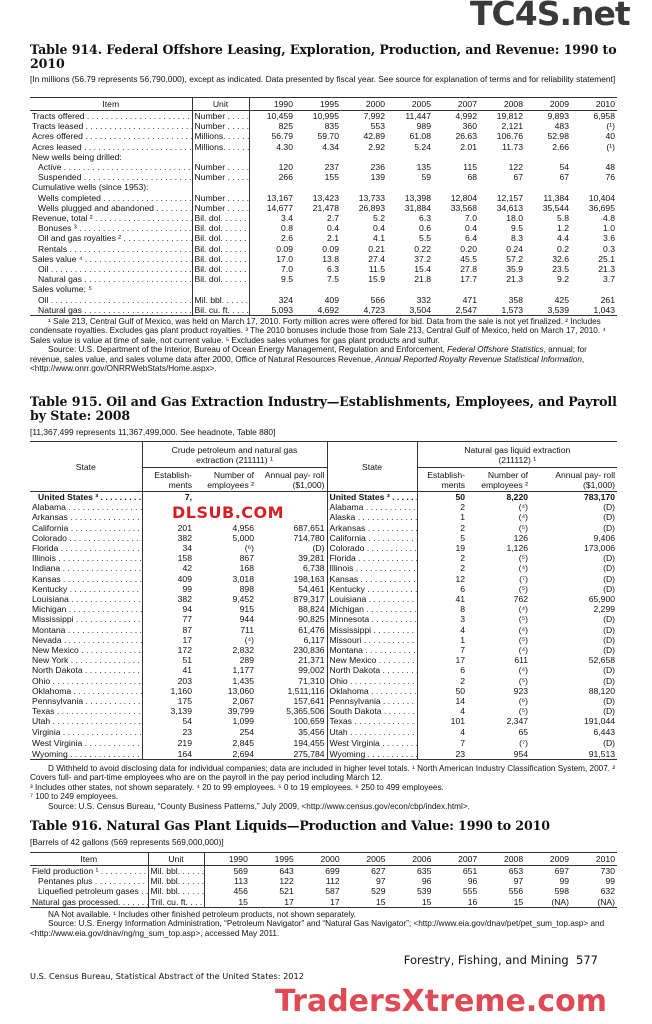 The height and width of the screenshot is (1024, 652). What do you see at coordinates (86, 660) in the screenshot?
I see `state-name: New York` at bounding box center [86, 660].